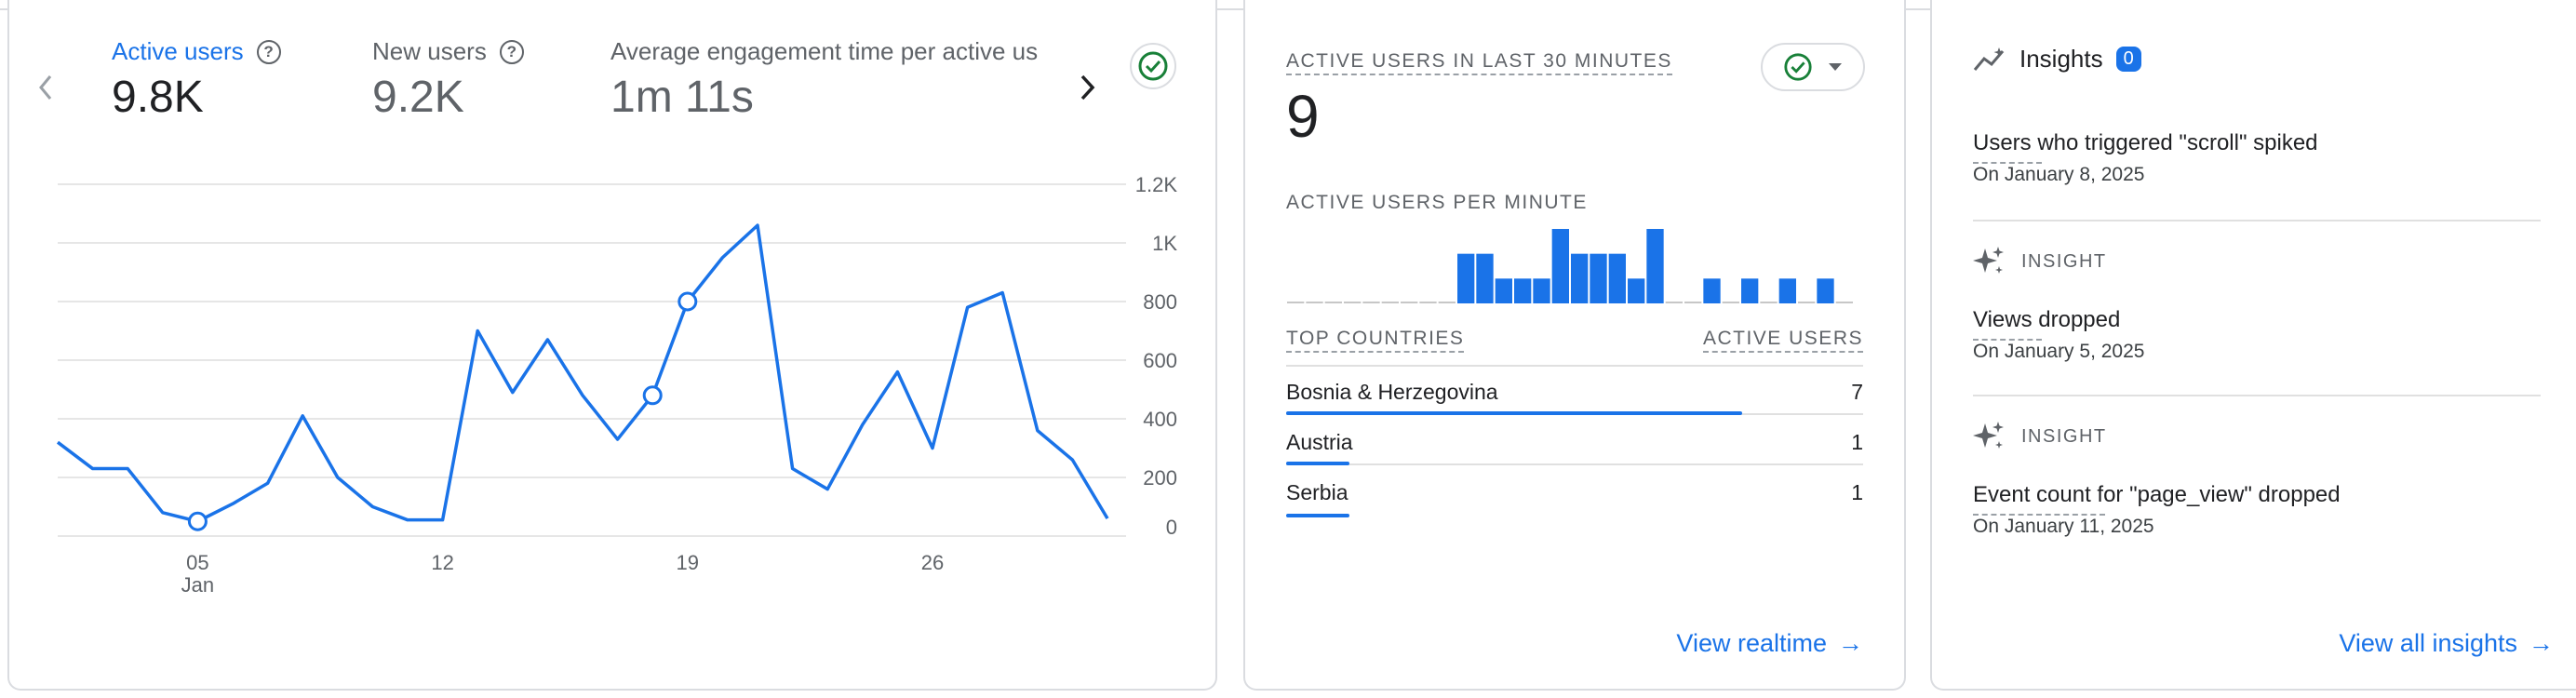 This screenshot has height=698, width=2576. Describe the element at coordinates (1798, 67) in the screenshot. I see `check-circle-icon` at that location.